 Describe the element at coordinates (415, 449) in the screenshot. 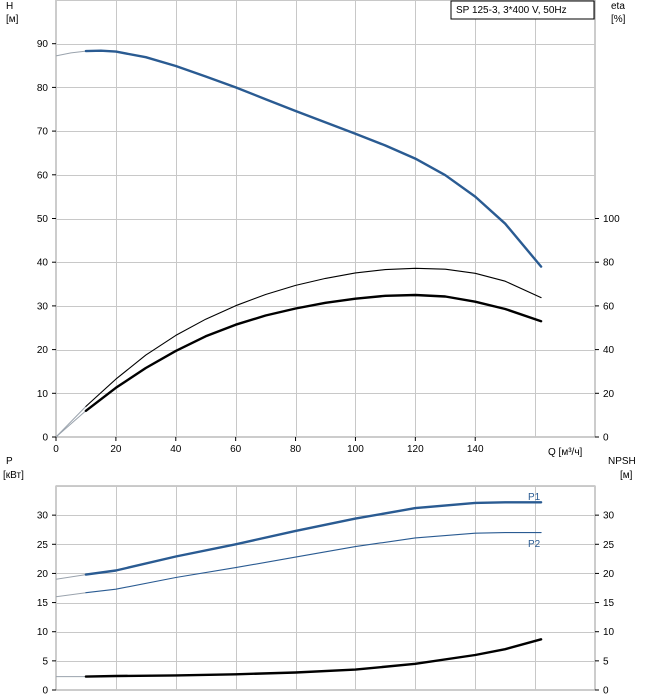

I see `top-x-tick-label: 120` at that location.